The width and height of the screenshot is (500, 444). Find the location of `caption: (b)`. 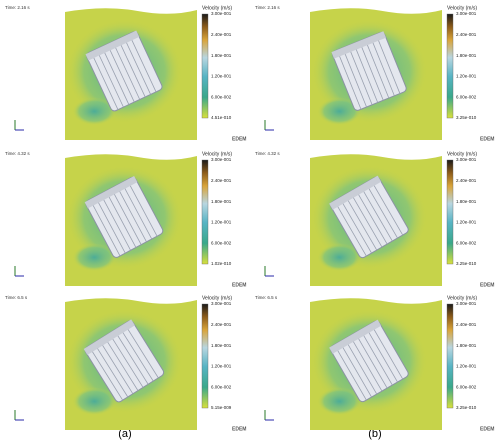

caption: (b) is located at coordinates (374, 434).